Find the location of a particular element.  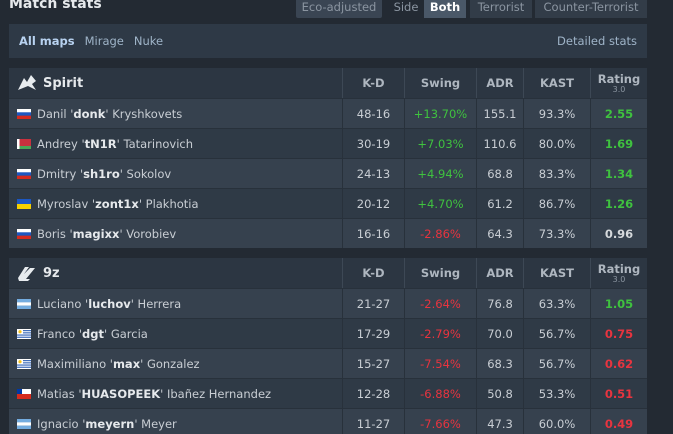

side-label: Side is located at coordinates (406, 7).